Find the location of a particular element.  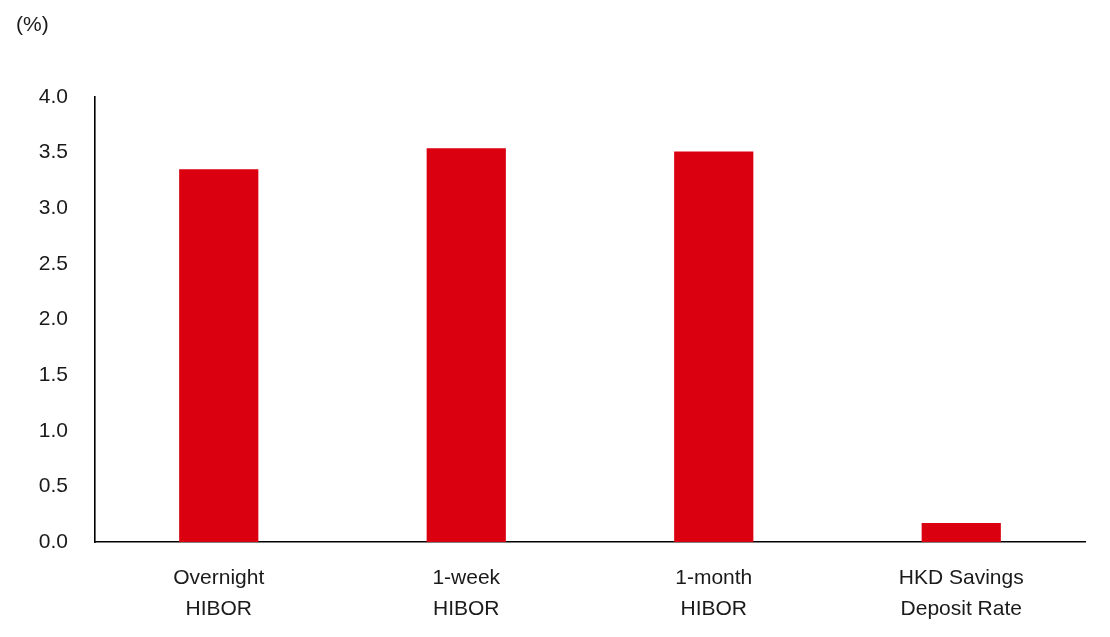

y-tick-label: 0.0 is located at coordinates (53, 540).